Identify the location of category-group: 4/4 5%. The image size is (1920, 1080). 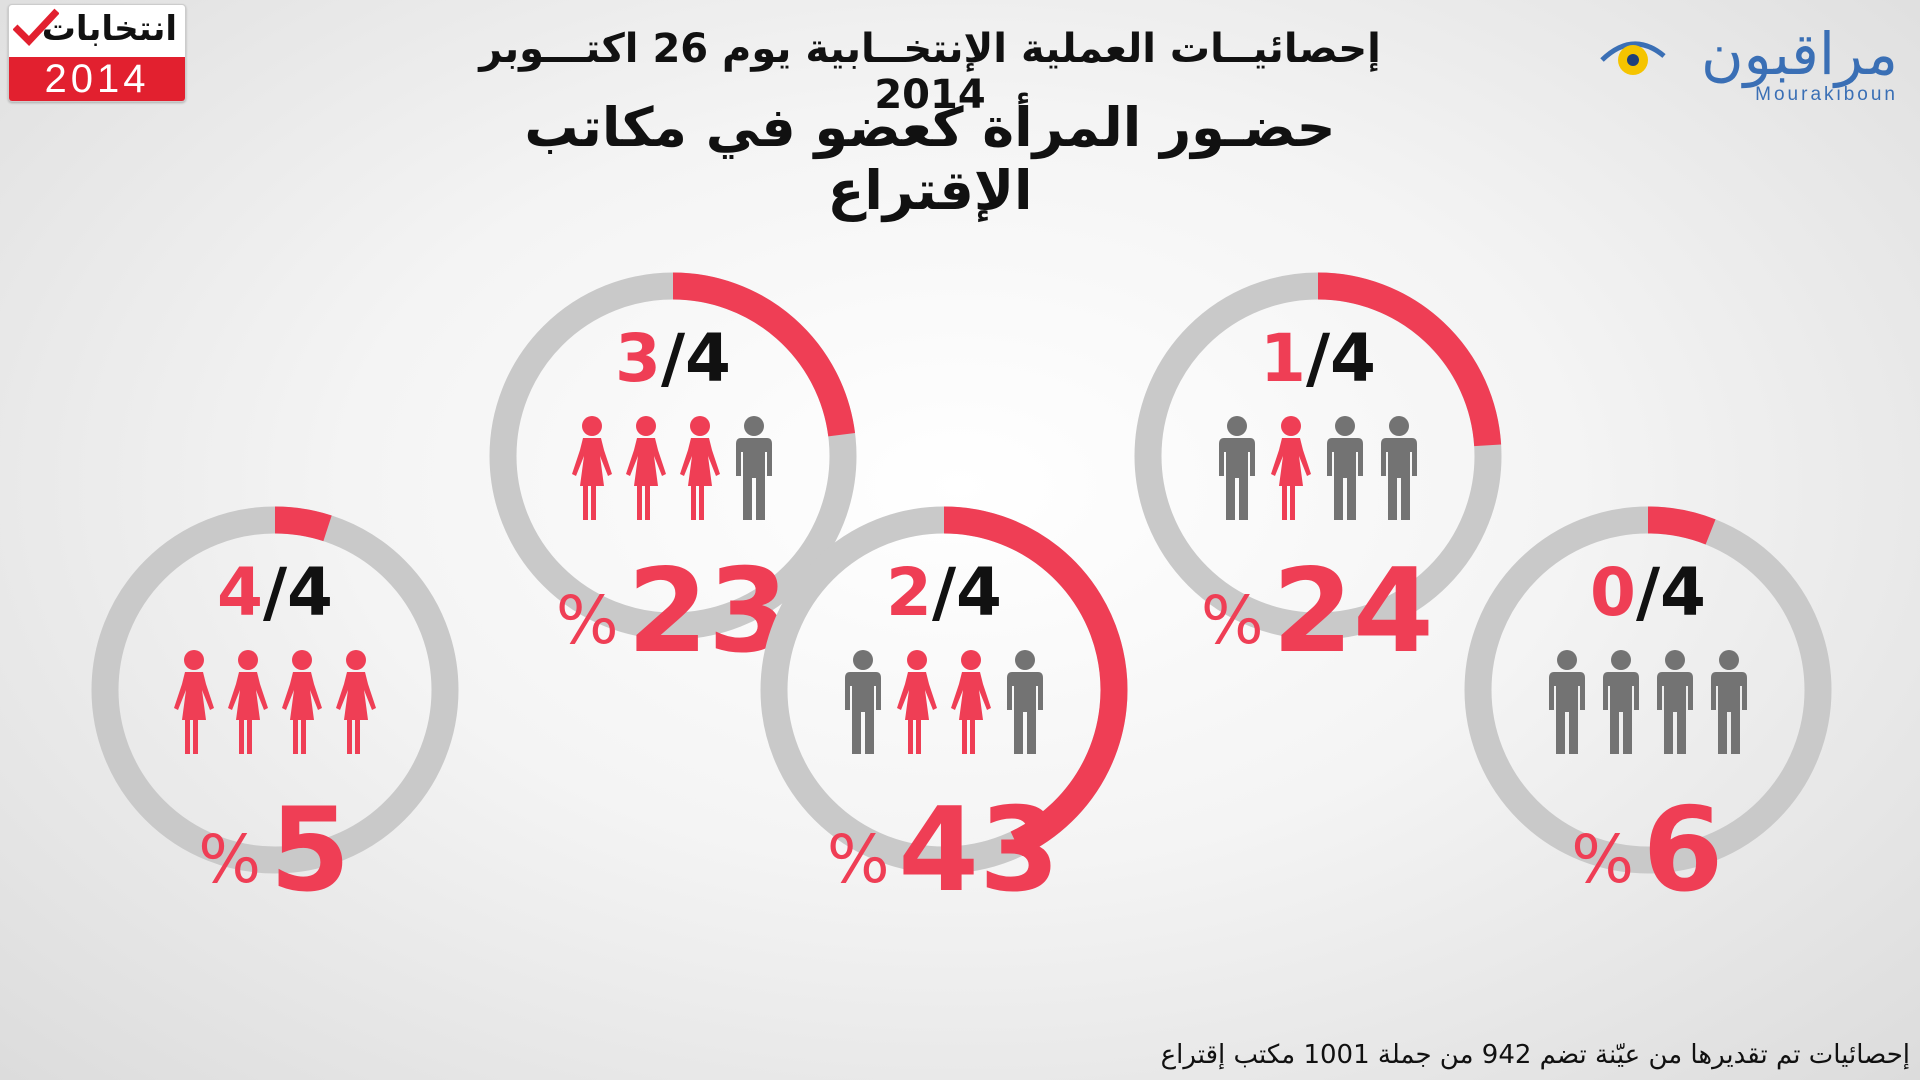
(275, 712).